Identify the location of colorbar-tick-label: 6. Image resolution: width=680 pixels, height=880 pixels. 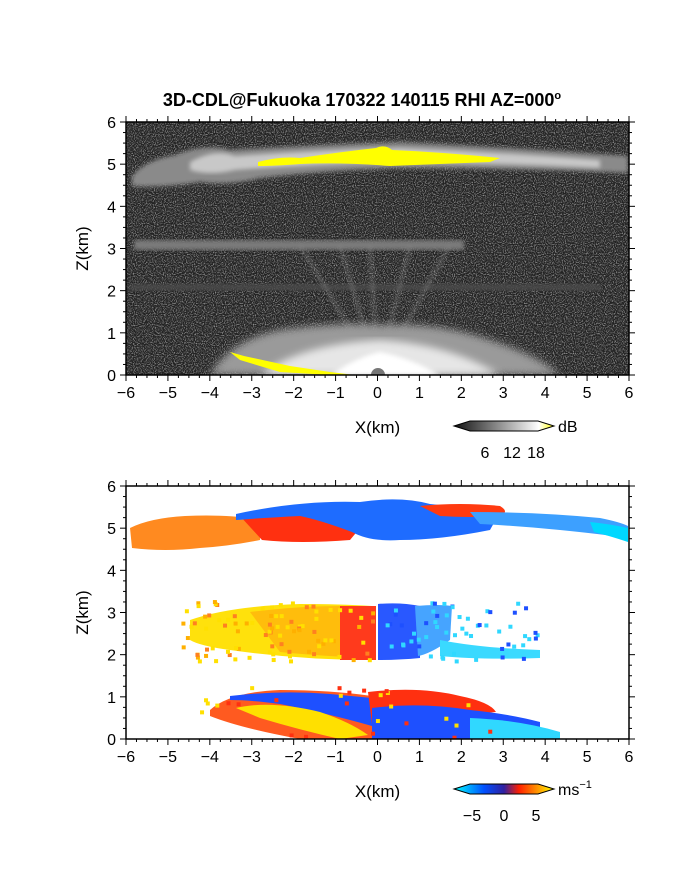
(485, 453).